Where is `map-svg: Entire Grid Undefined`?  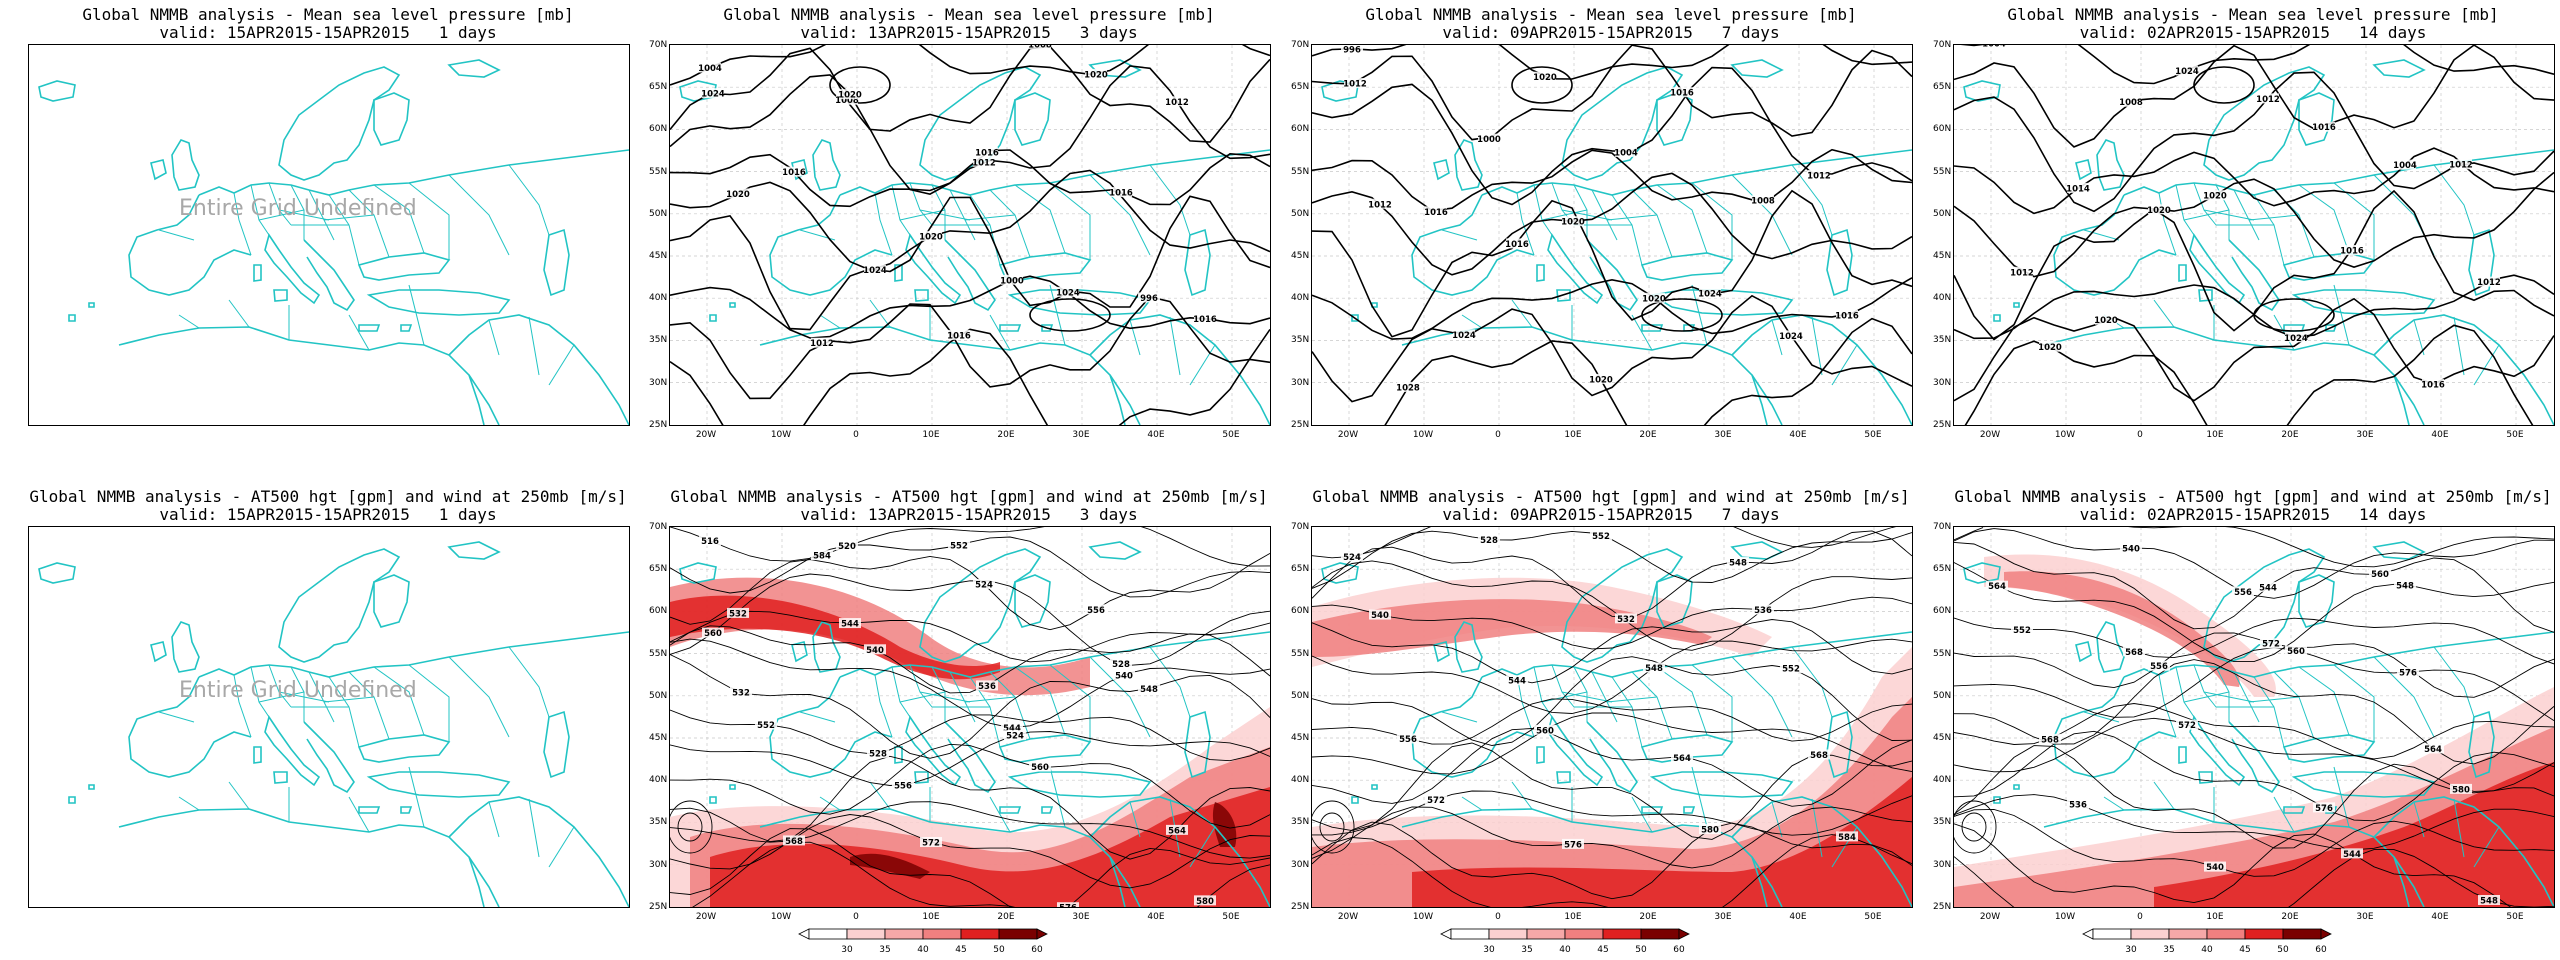 map-svg: Entire Grid Undefined is located at coordinates (333, 724).